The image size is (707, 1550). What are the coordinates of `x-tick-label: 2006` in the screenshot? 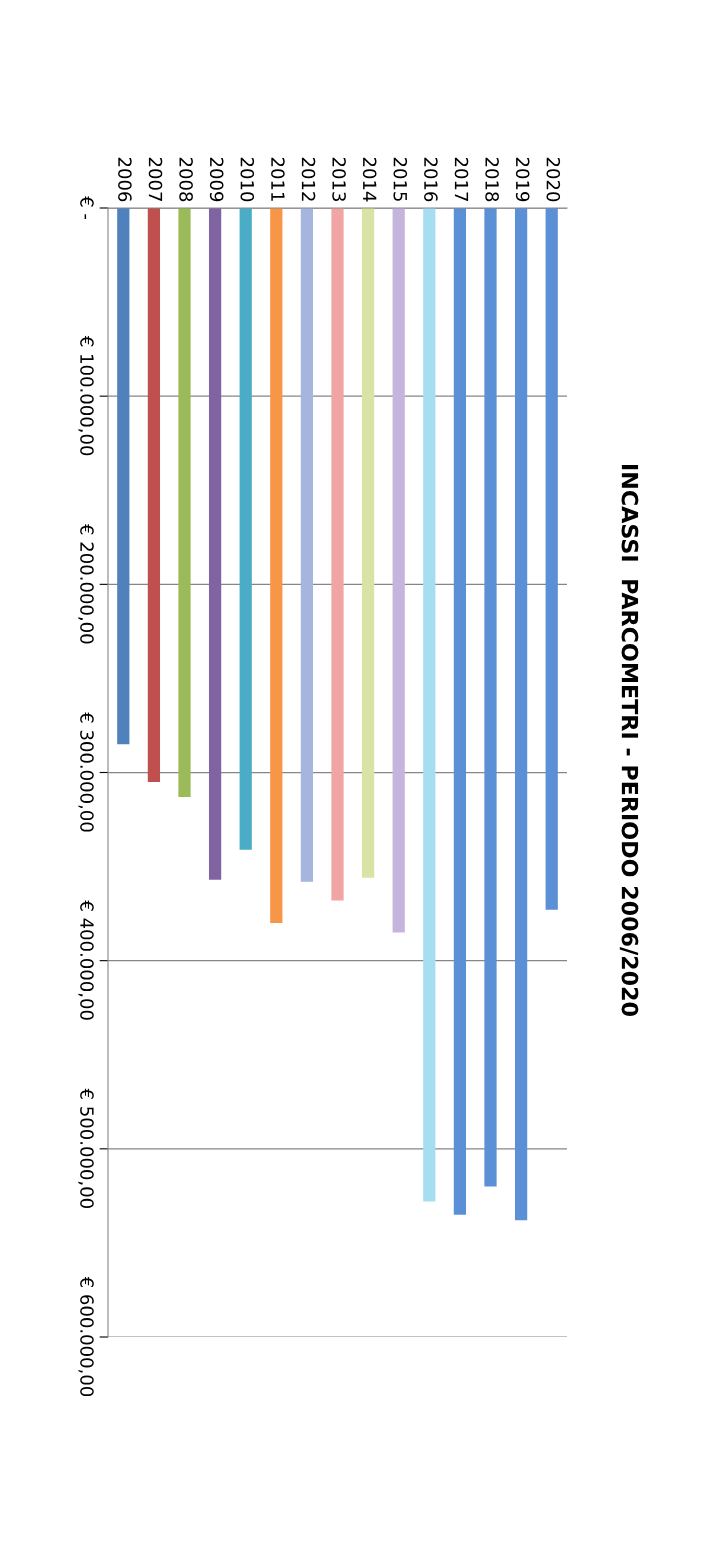 It's located at (125, 179).